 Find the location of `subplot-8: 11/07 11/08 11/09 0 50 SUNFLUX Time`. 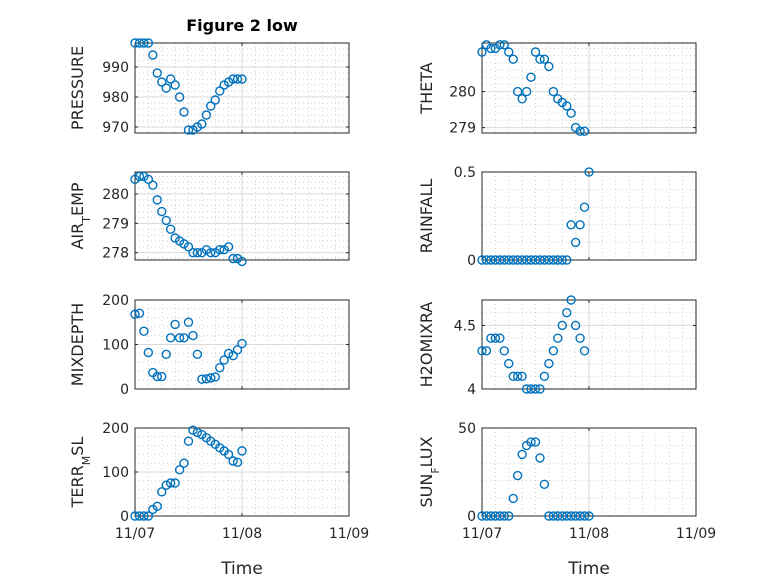

subplot-8: 11/07 11/08 11/09 0 50 SUNFLUX Time is located at coordinates (566, 500).